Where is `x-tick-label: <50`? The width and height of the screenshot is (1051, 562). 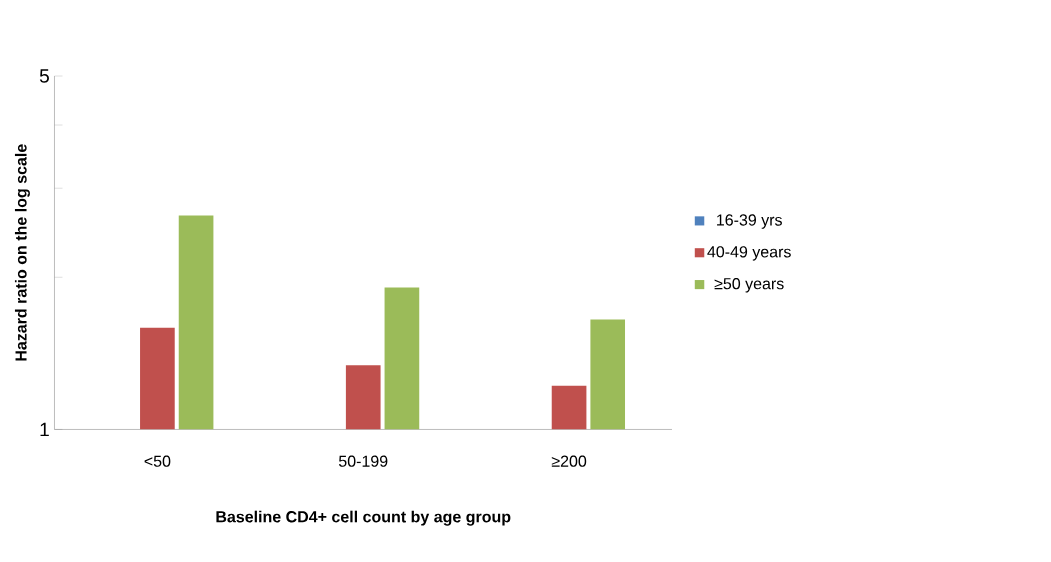 x-tick-label: <50 is located at coordinates (157, 461).